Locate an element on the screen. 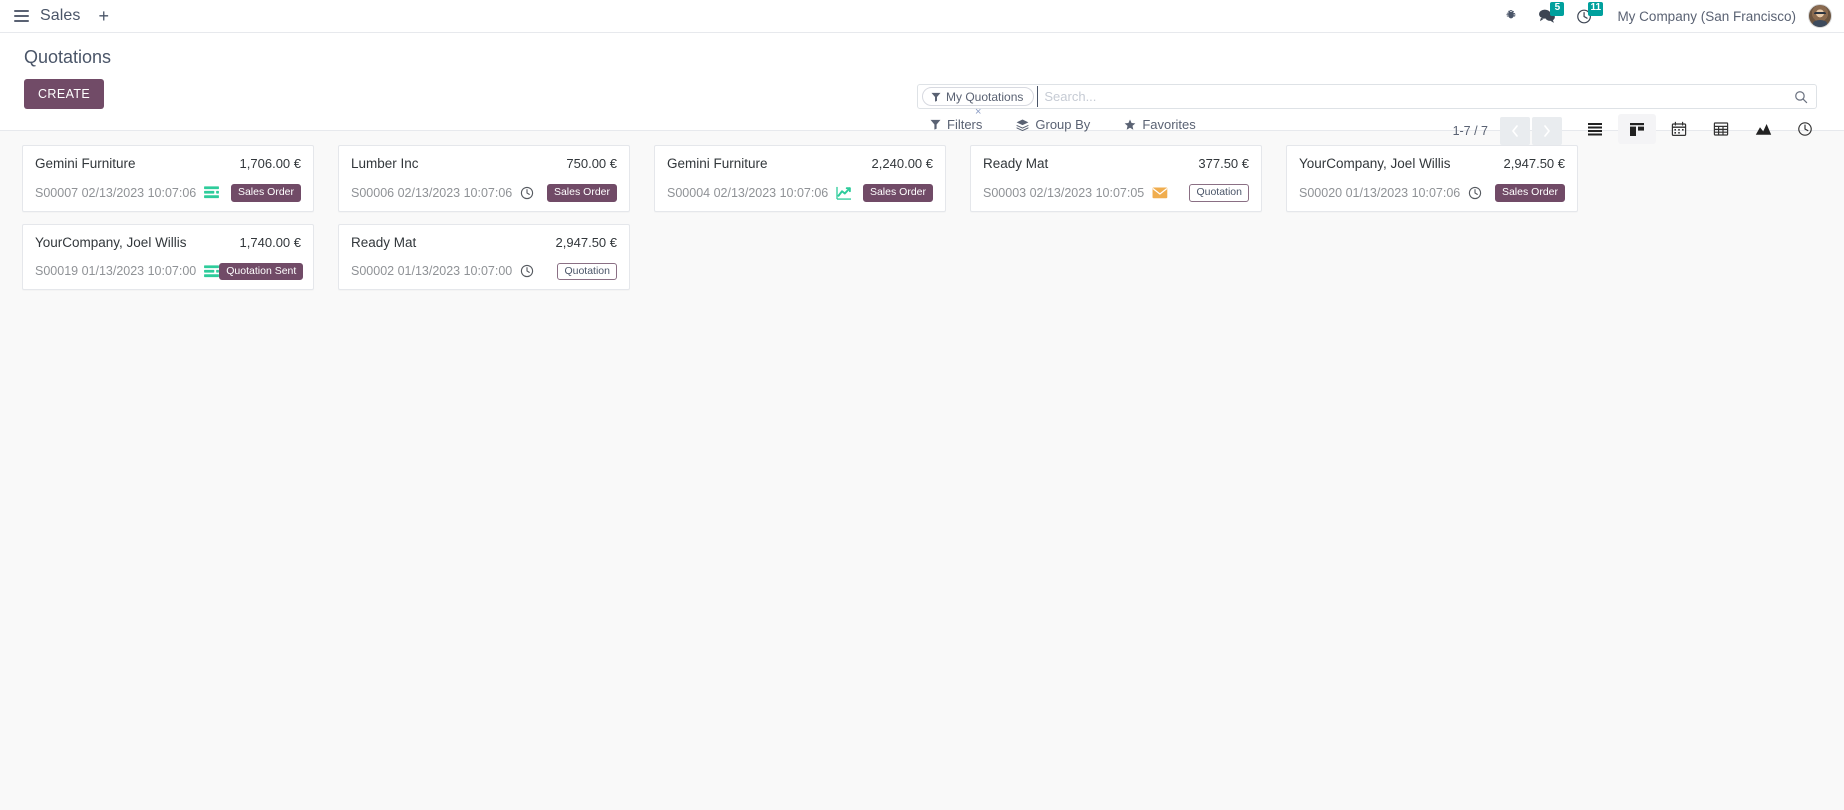 The width and height of the screenshot is (1844, 810). kanban-card-amount: 750.00 € is located at coordinates (591, 163).